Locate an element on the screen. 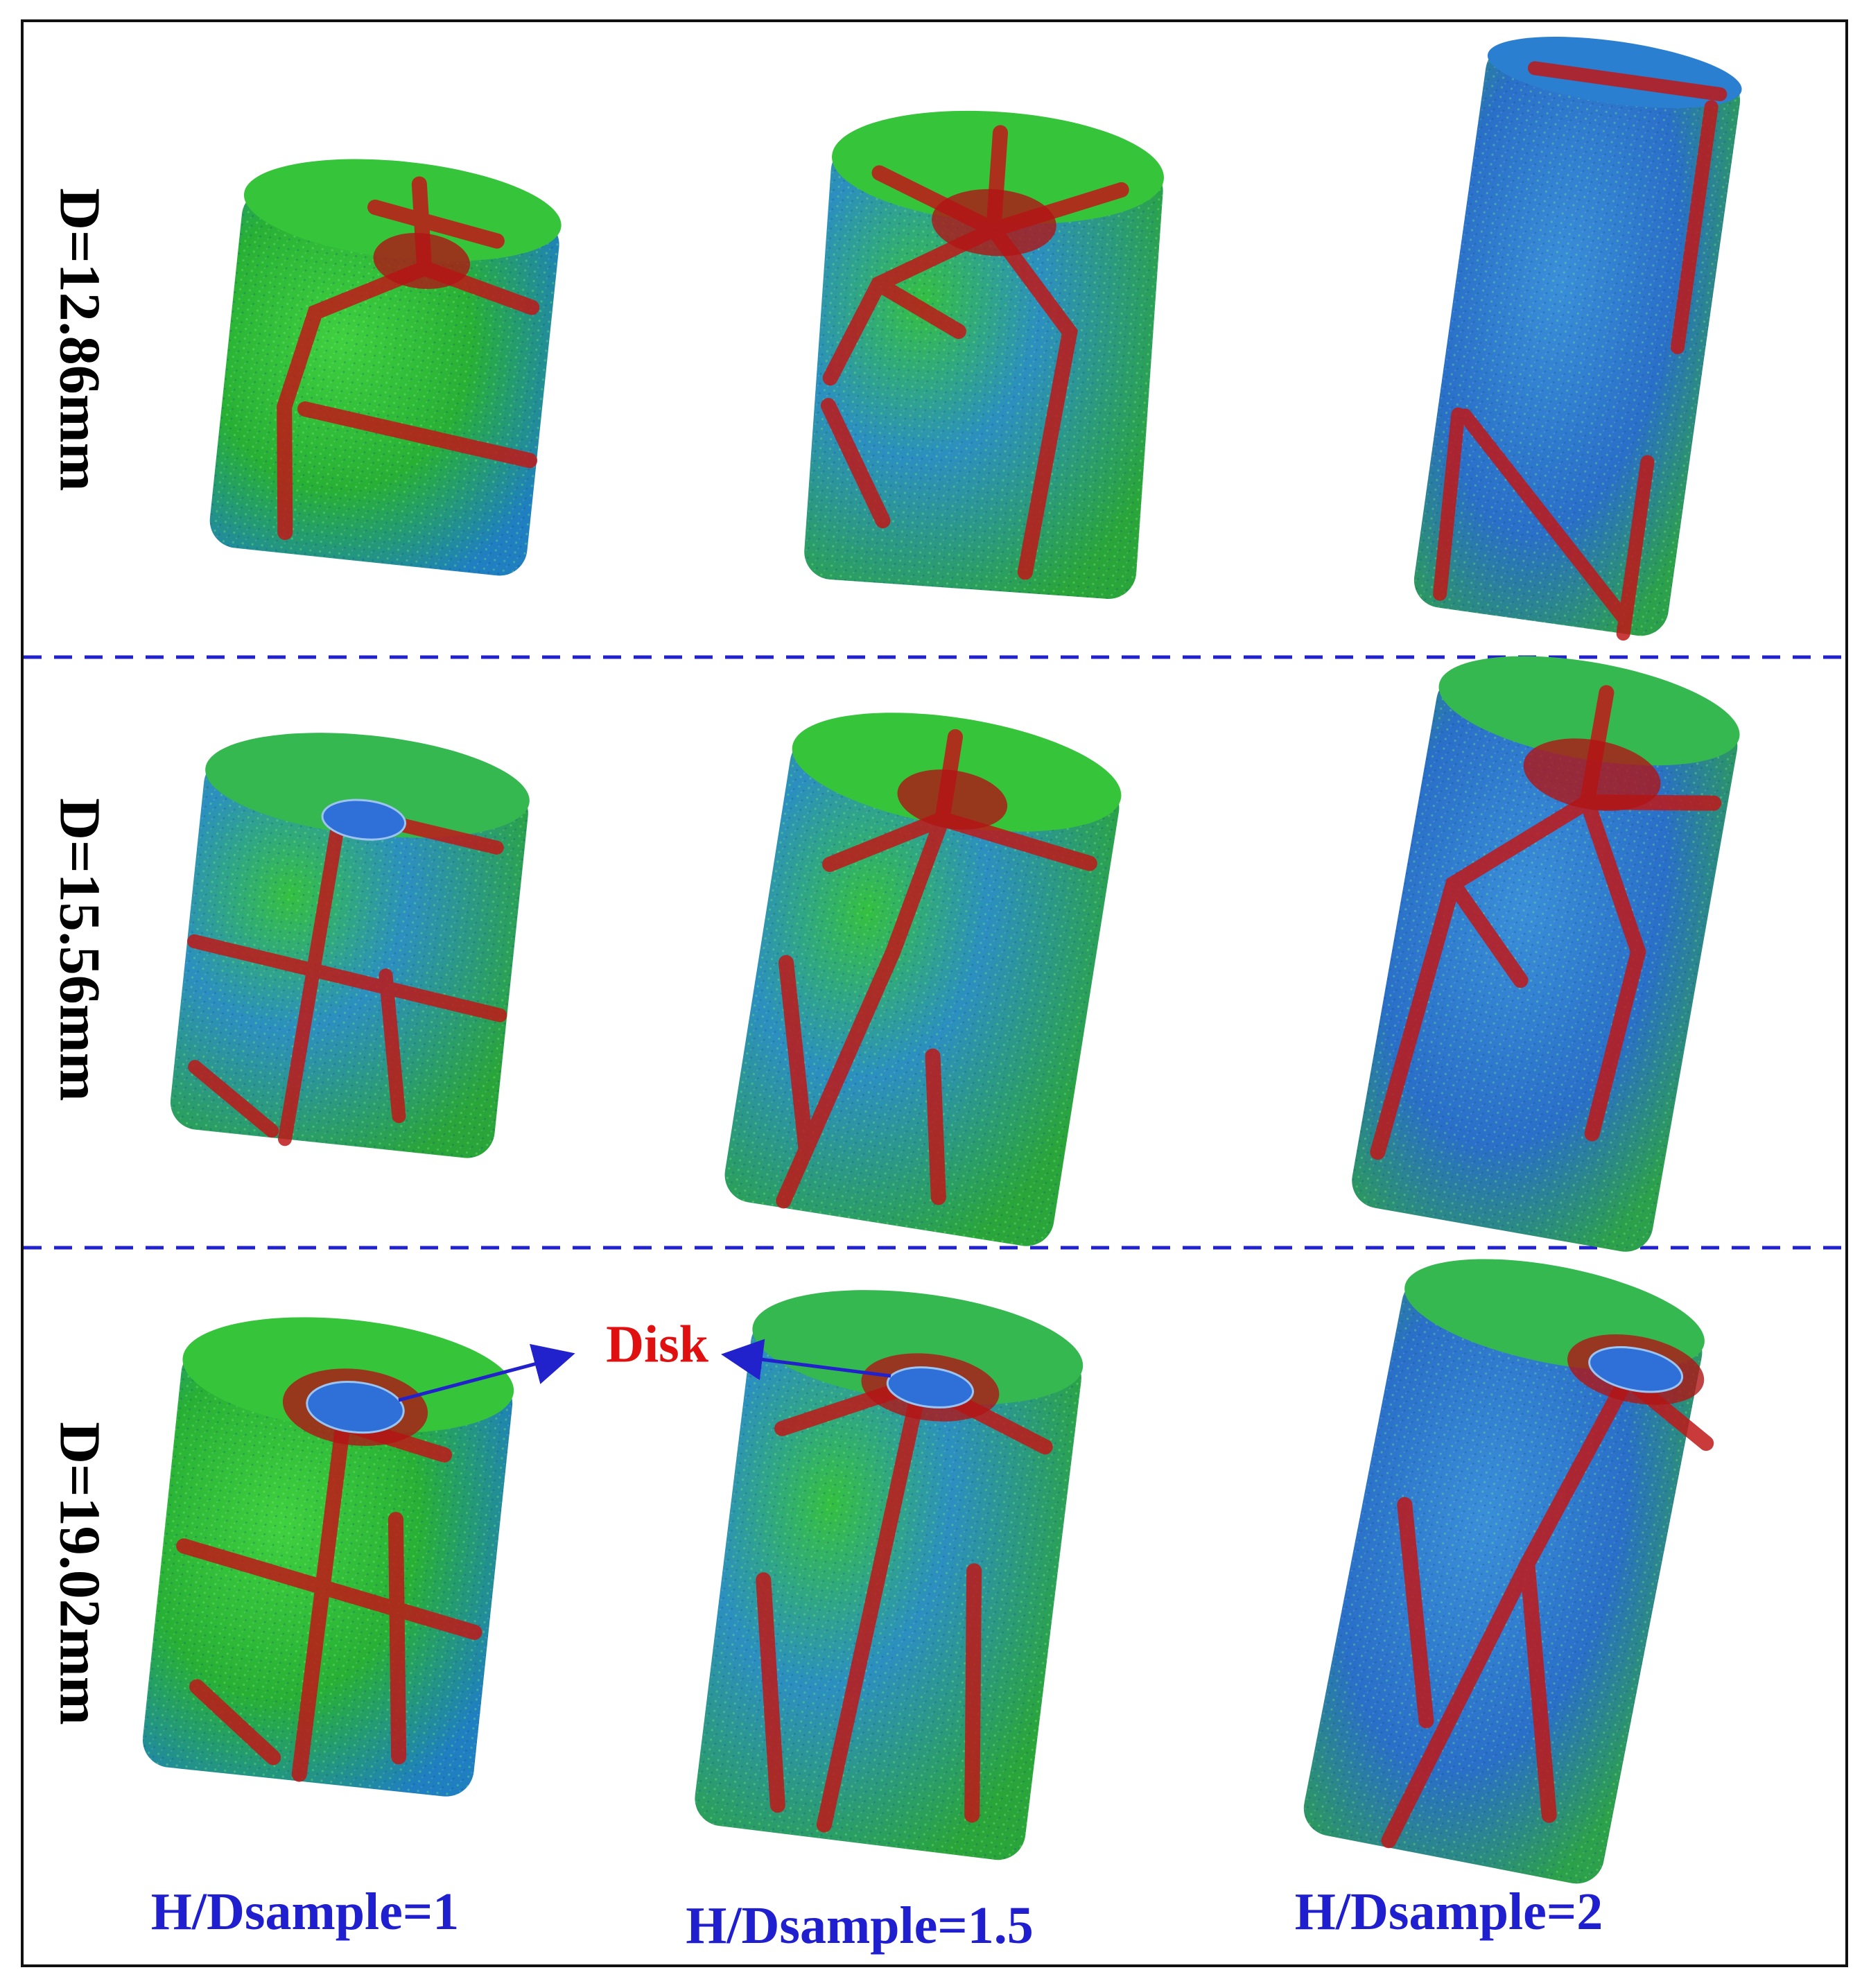 The width and height of the screenshot is (1871, 1988). row-label-2: D=15.56mm is located at coordinates (79, 949).